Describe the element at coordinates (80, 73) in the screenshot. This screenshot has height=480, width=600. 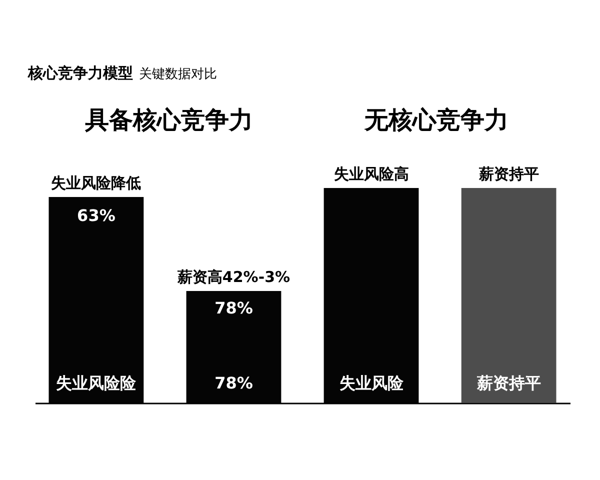
I see `chart-title: 核心竞争力模型` at that location.